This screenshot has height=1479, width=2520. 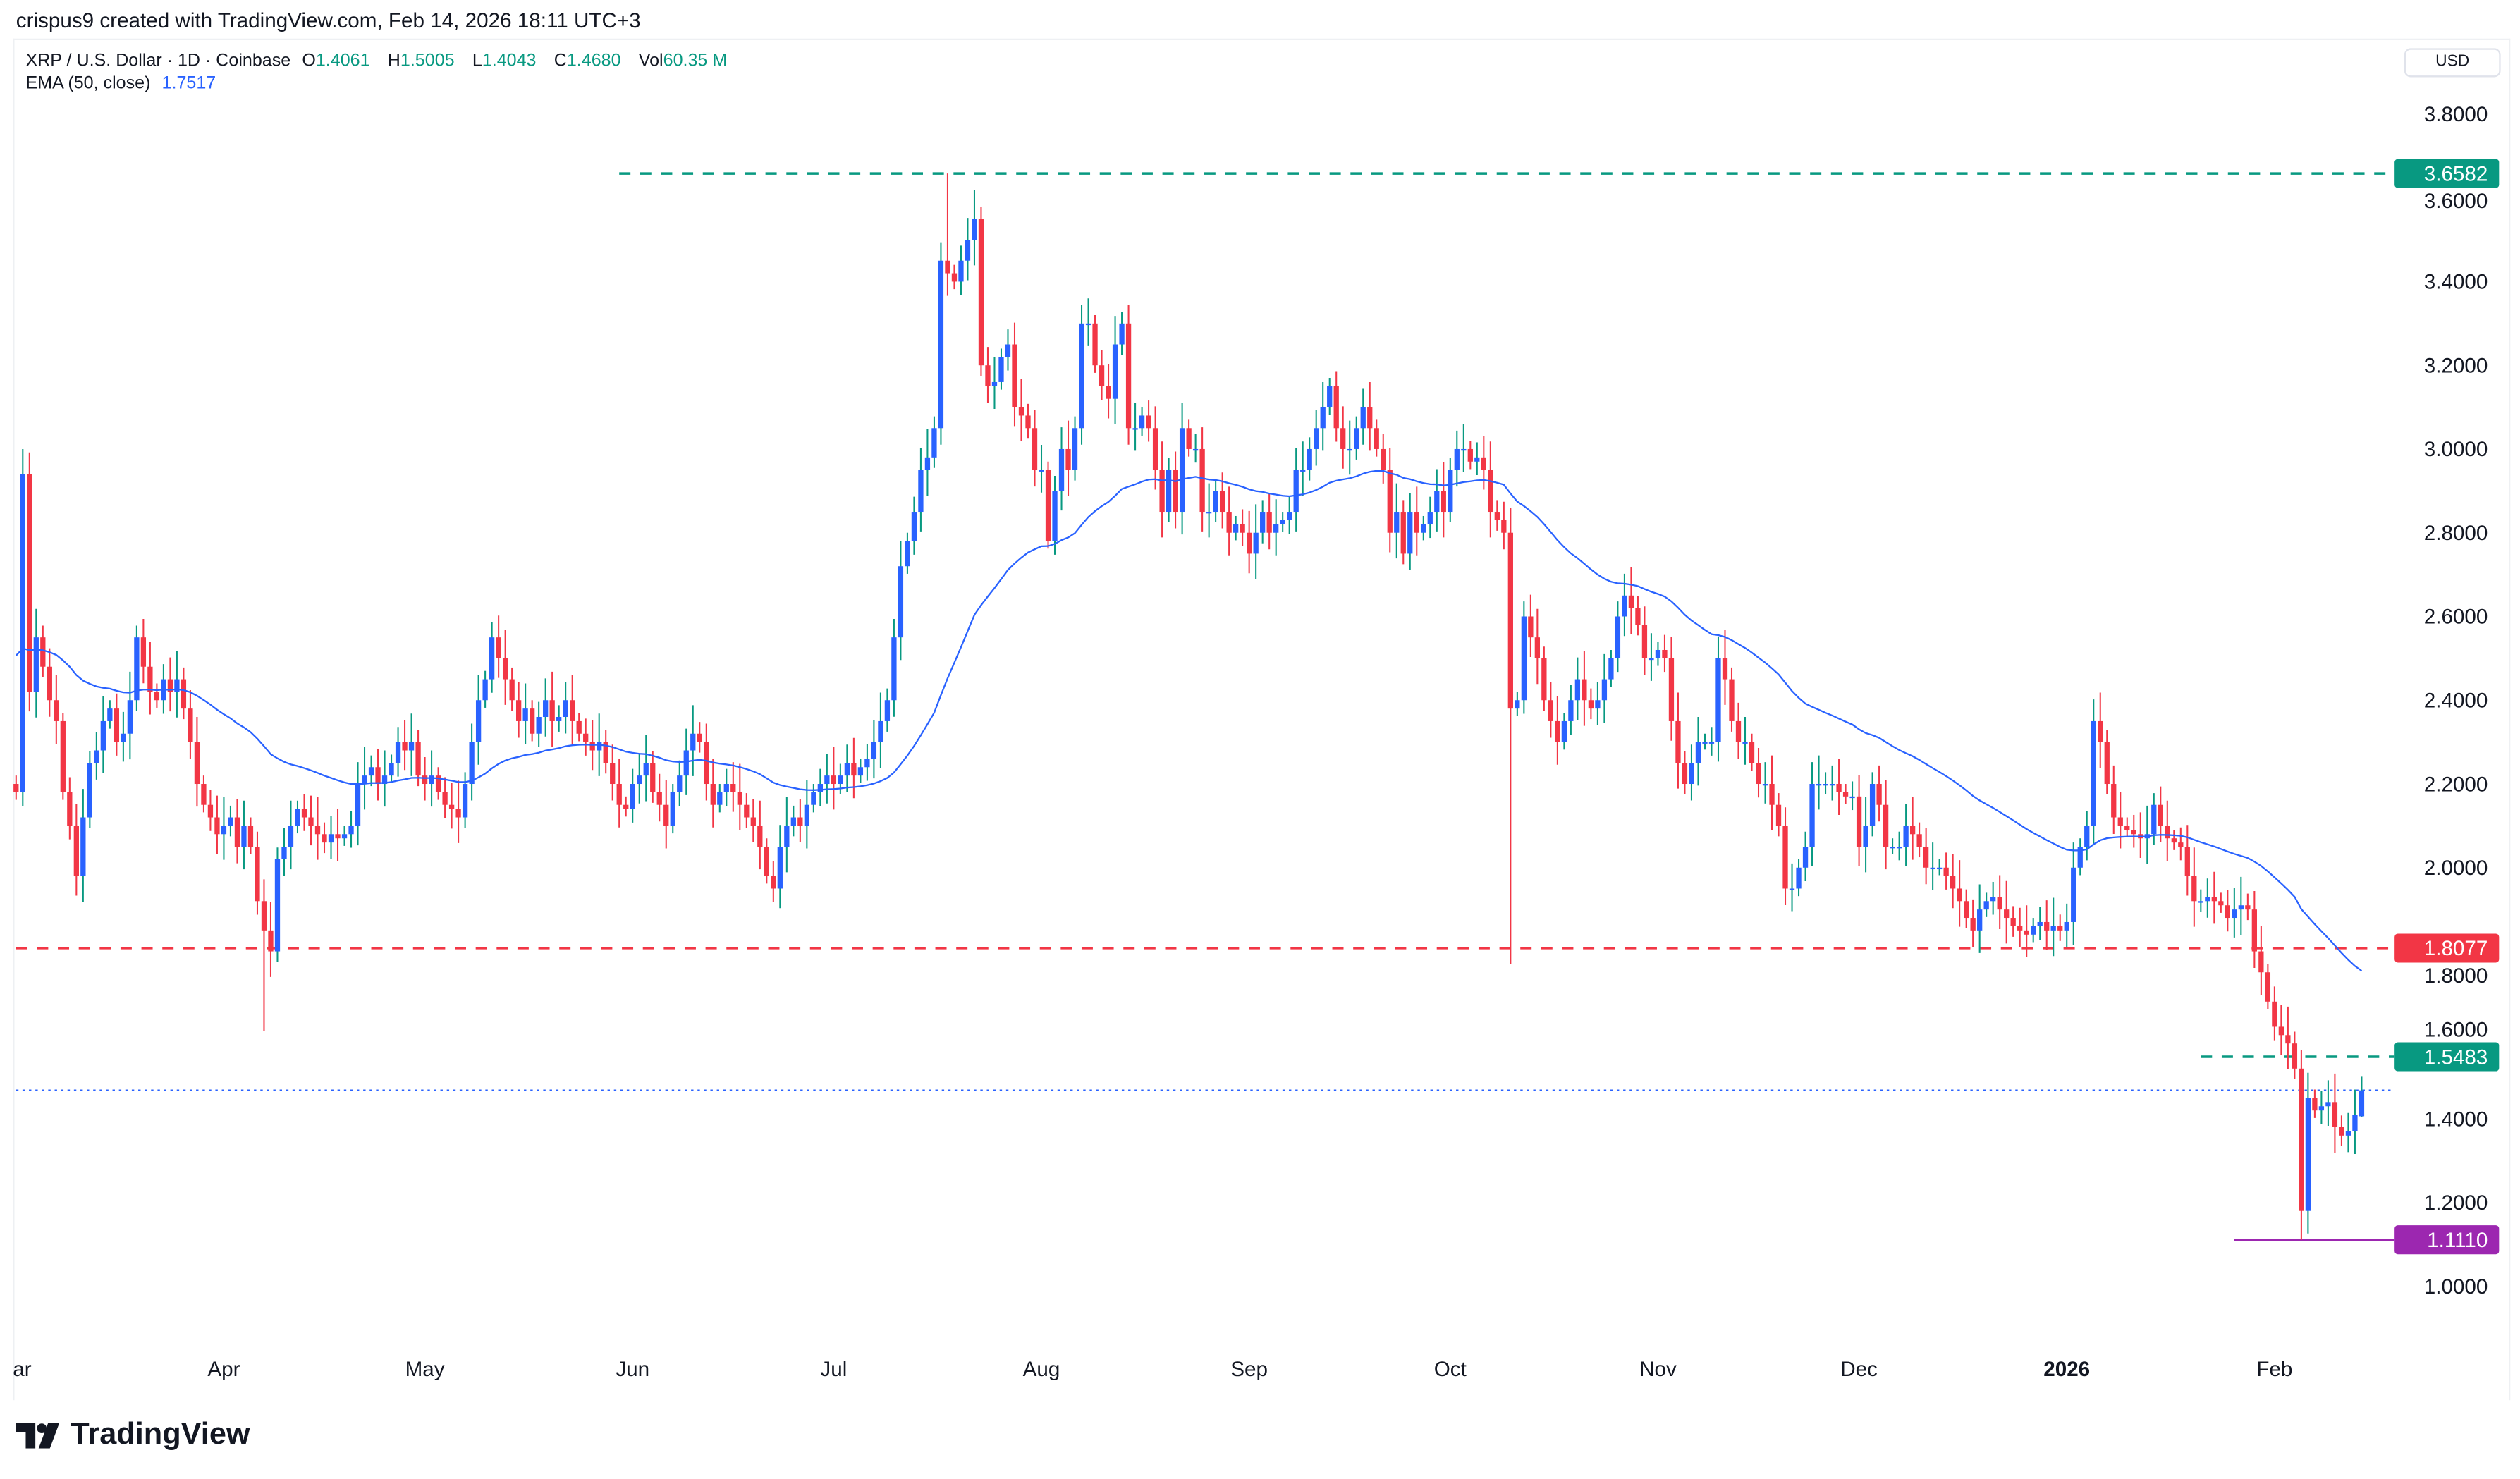 I want to click on currency-button: USD, so click(x=2452, y=63).